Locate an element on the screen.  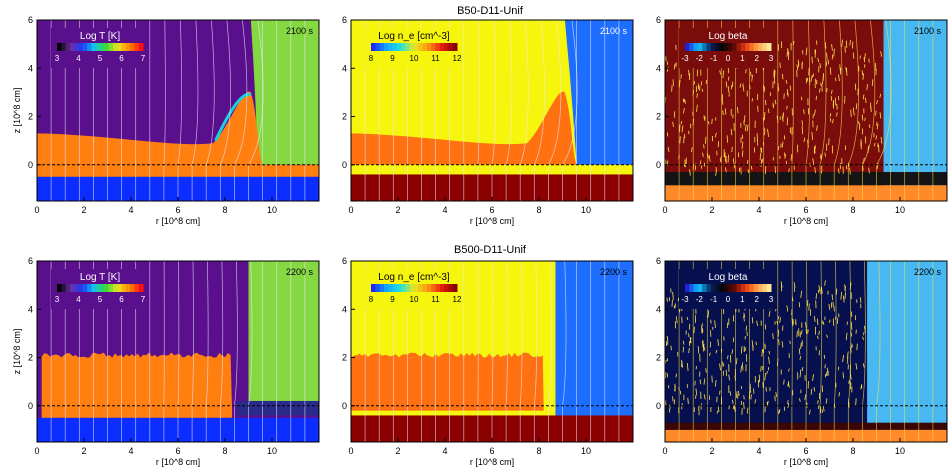
timestamp-label: 2200 s is located at coordinates (300, 272).